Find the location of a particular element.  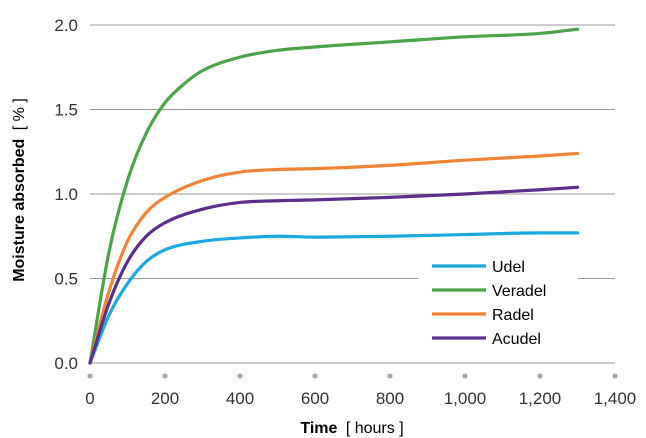

y-tick-label: 0.5 is located at coordinates (66, 279).